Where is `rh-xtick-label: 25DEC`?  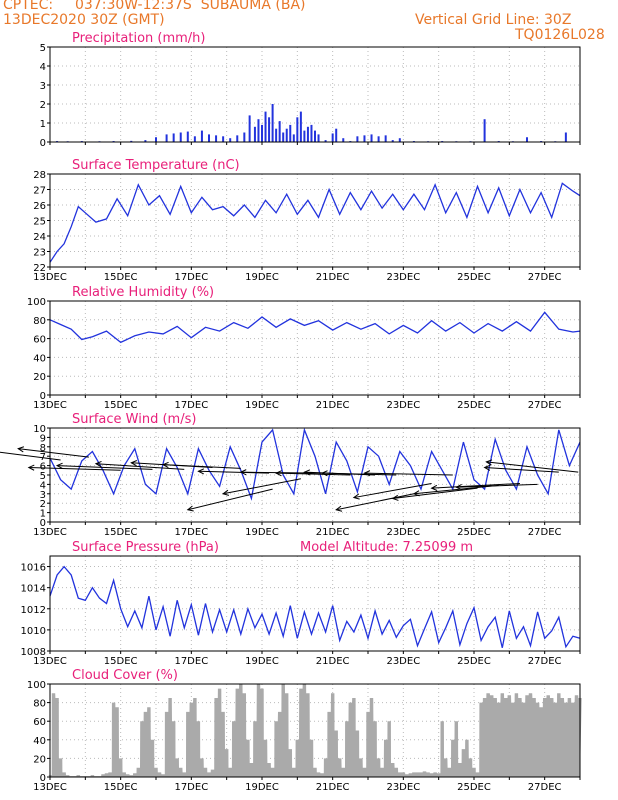
rh-xtick-label: 25DEC is located at coordinates (474, 405).